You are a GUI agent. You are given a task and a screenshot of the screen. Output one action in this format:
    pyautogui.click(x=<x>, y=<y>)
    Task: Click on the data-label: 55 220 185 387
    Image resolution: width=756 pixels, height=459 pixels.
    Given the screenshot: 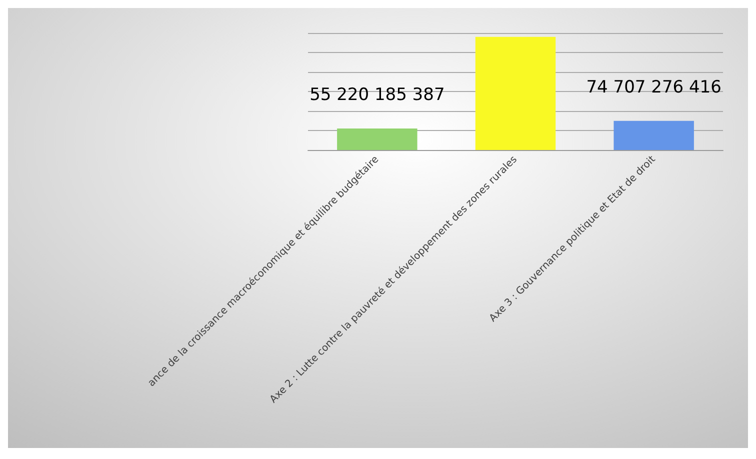 What is the action you would take?
    pyautogui.click(x=377, y=94)
    